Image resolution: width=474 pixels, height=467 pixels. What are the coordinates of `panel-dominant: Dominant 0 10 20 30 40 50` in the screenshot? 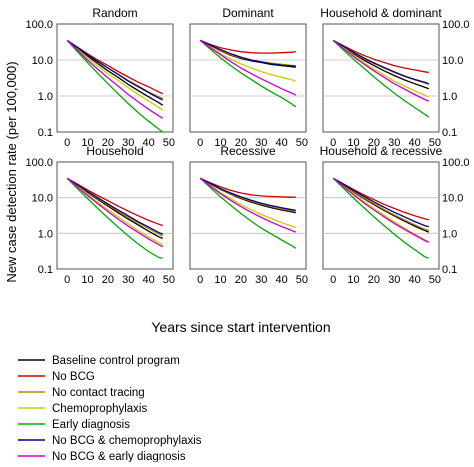 It's located at (248, 77).